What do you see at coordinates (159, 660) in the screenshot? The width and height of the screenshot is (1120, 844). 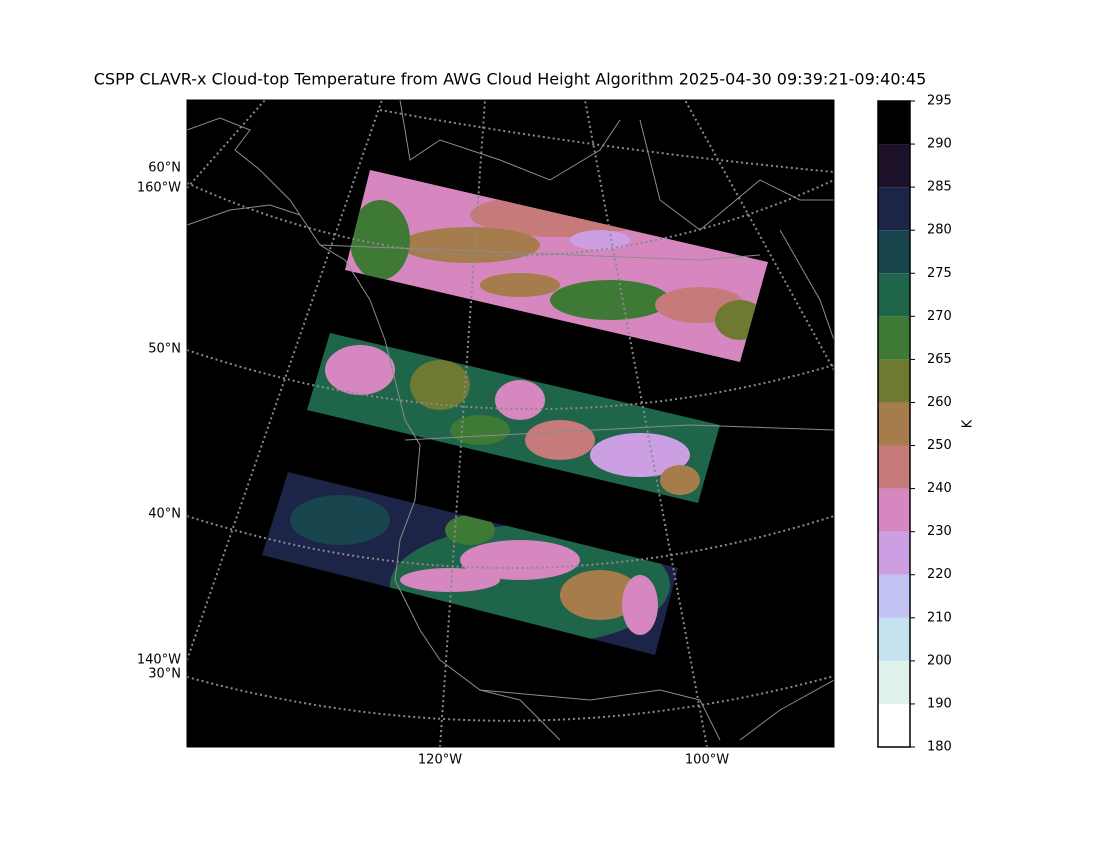 I see `graticule-label: 140°W` at bounding box center [159, 660].